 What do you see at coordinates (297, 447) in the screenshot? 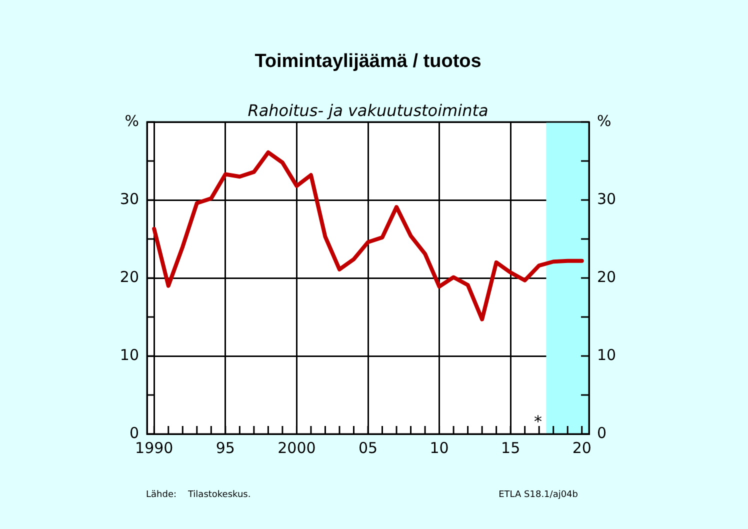
I see `x-tick-label: 2000` at bounding box center [297, 447].